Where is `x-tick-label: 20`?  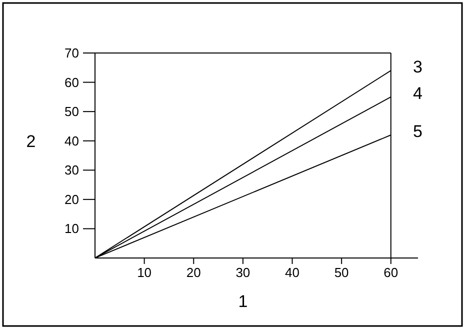
x-tick-label: 20 is located at coordinates (193, 272).